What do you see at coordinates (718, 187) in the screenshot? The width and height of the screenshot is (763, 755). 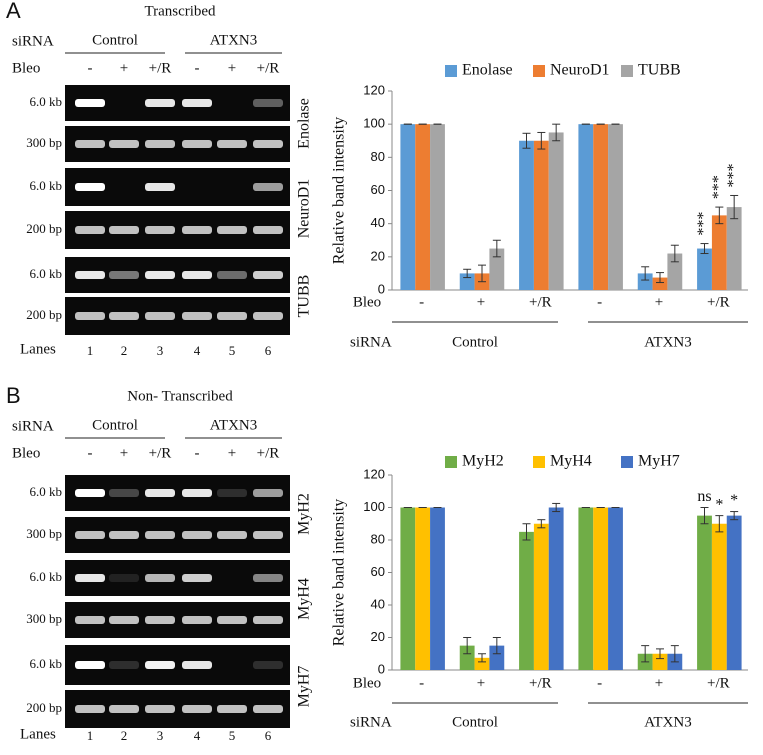 I see `significance-label: ***` at bounding box center [718, 187].